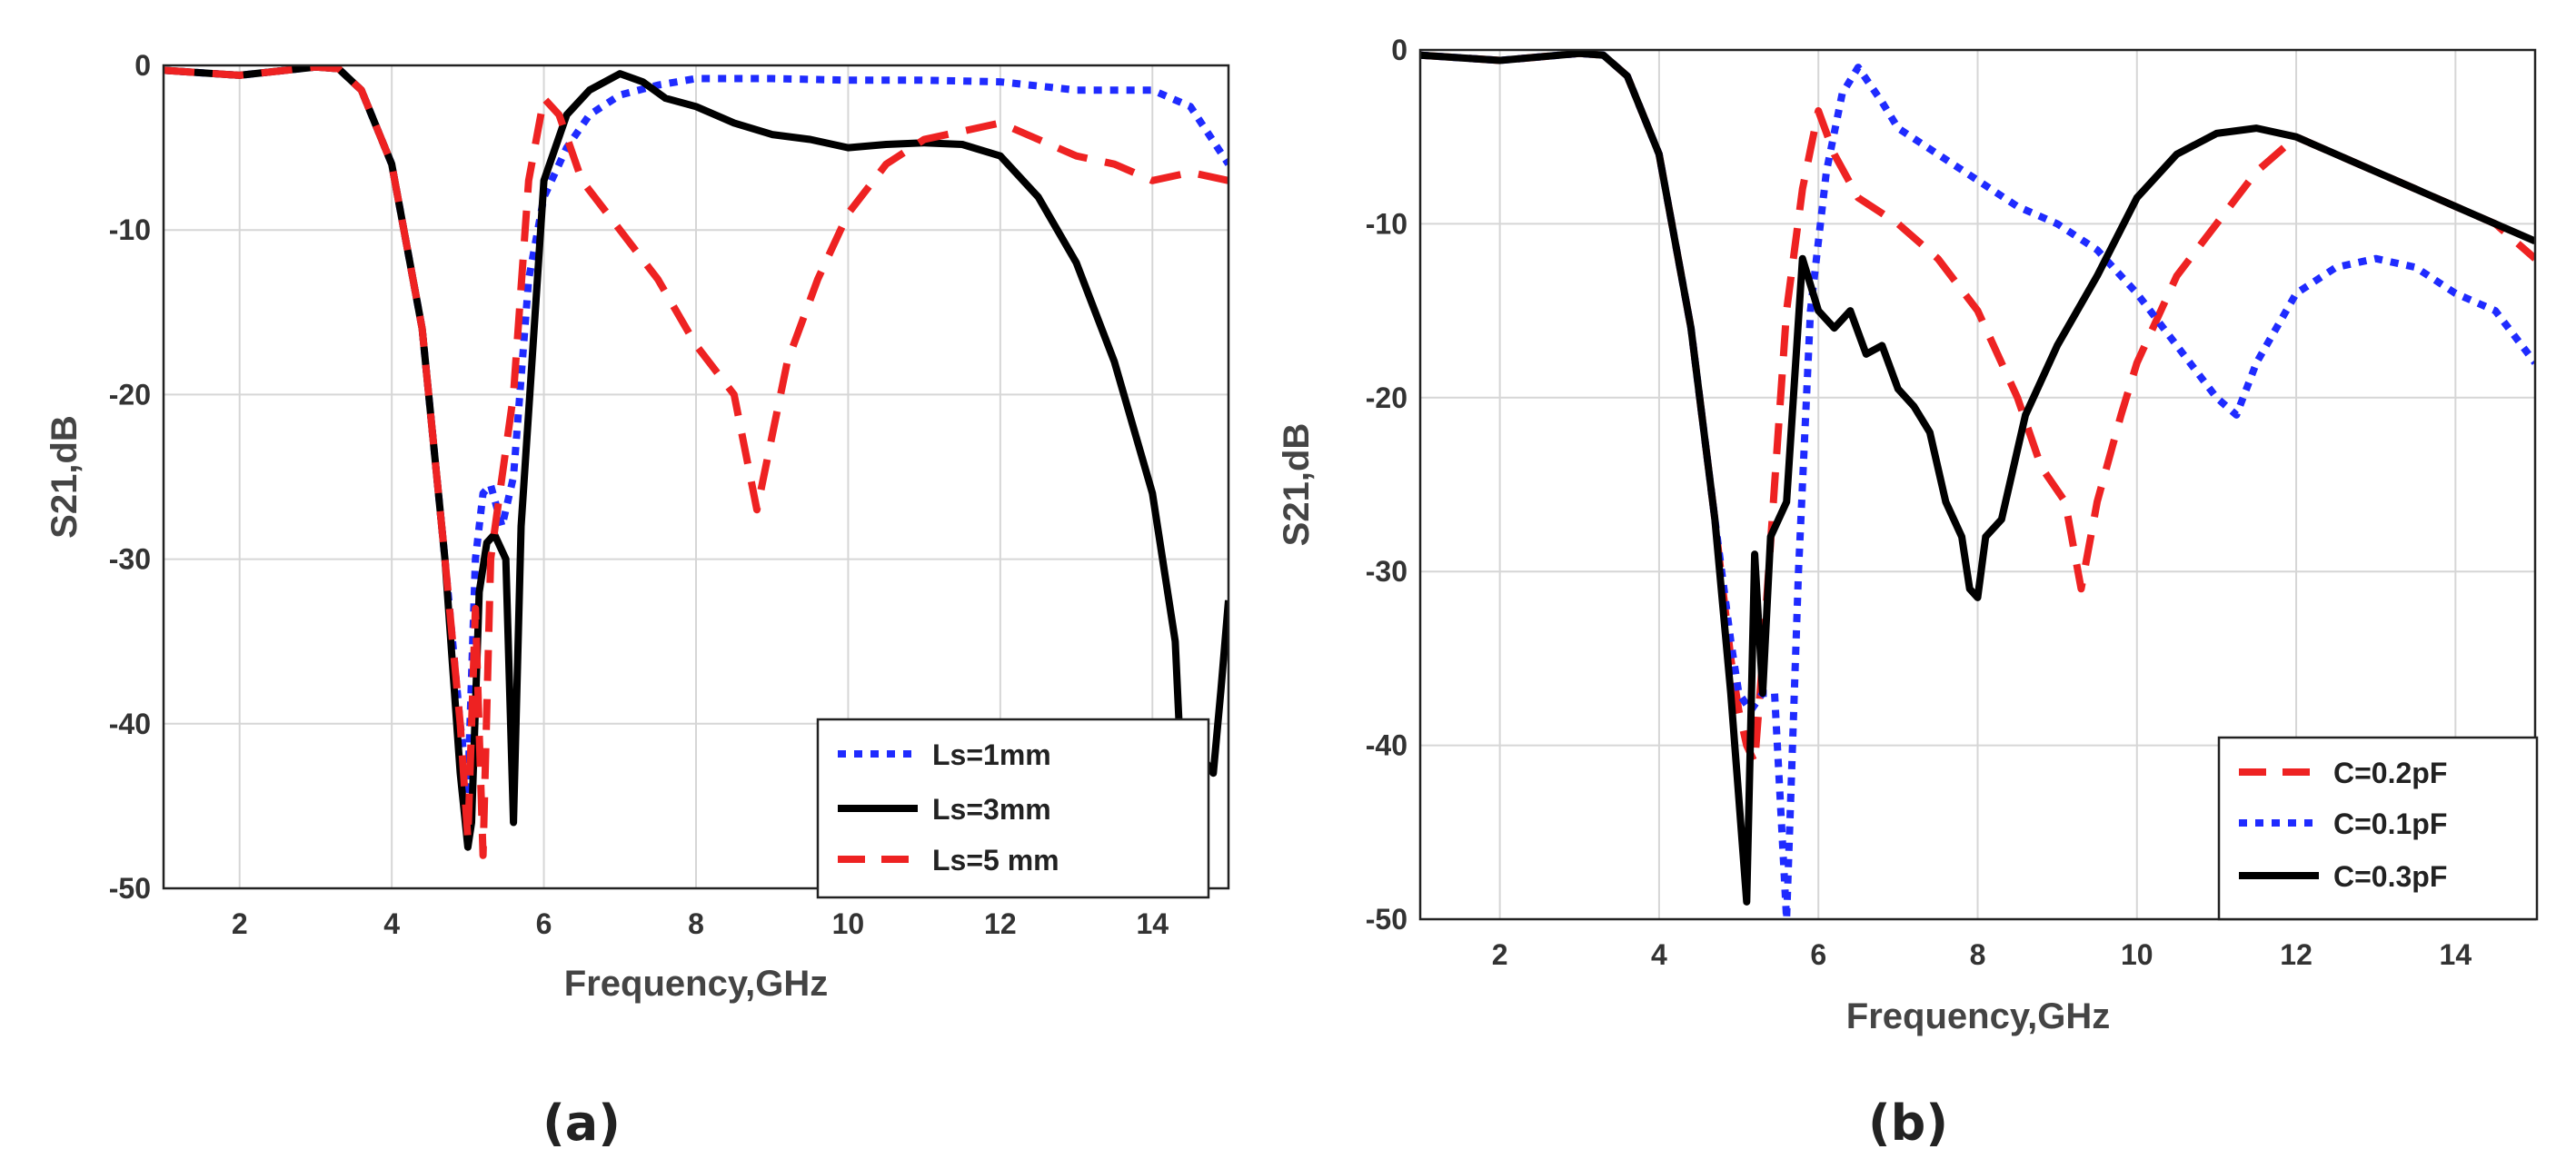 Image resolution: width=2576 pixels, height=1169 pixels. What do you see at coordinates (992, 754) in the screenshot?
I see `legend-label: Ls=1mm` at bounding box center [992, 754].